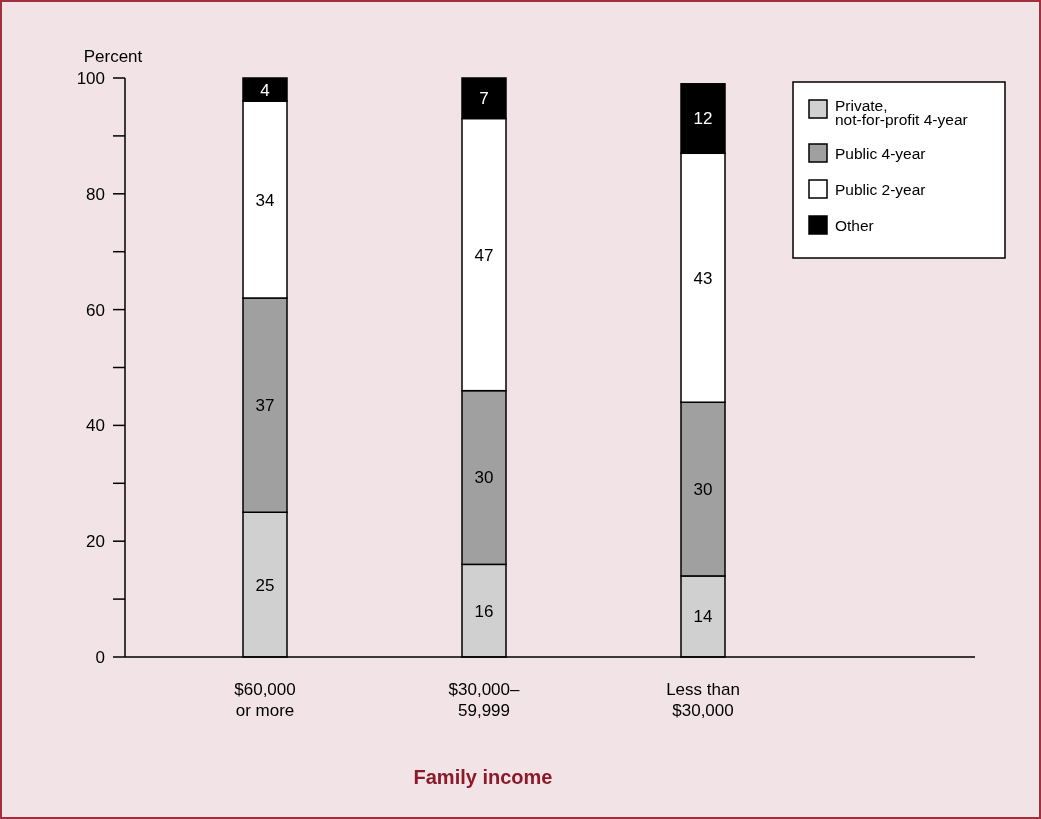 The width and height of the screenshot is (1041, 819). I want to click on legend-label: Other, so click(854, 225).